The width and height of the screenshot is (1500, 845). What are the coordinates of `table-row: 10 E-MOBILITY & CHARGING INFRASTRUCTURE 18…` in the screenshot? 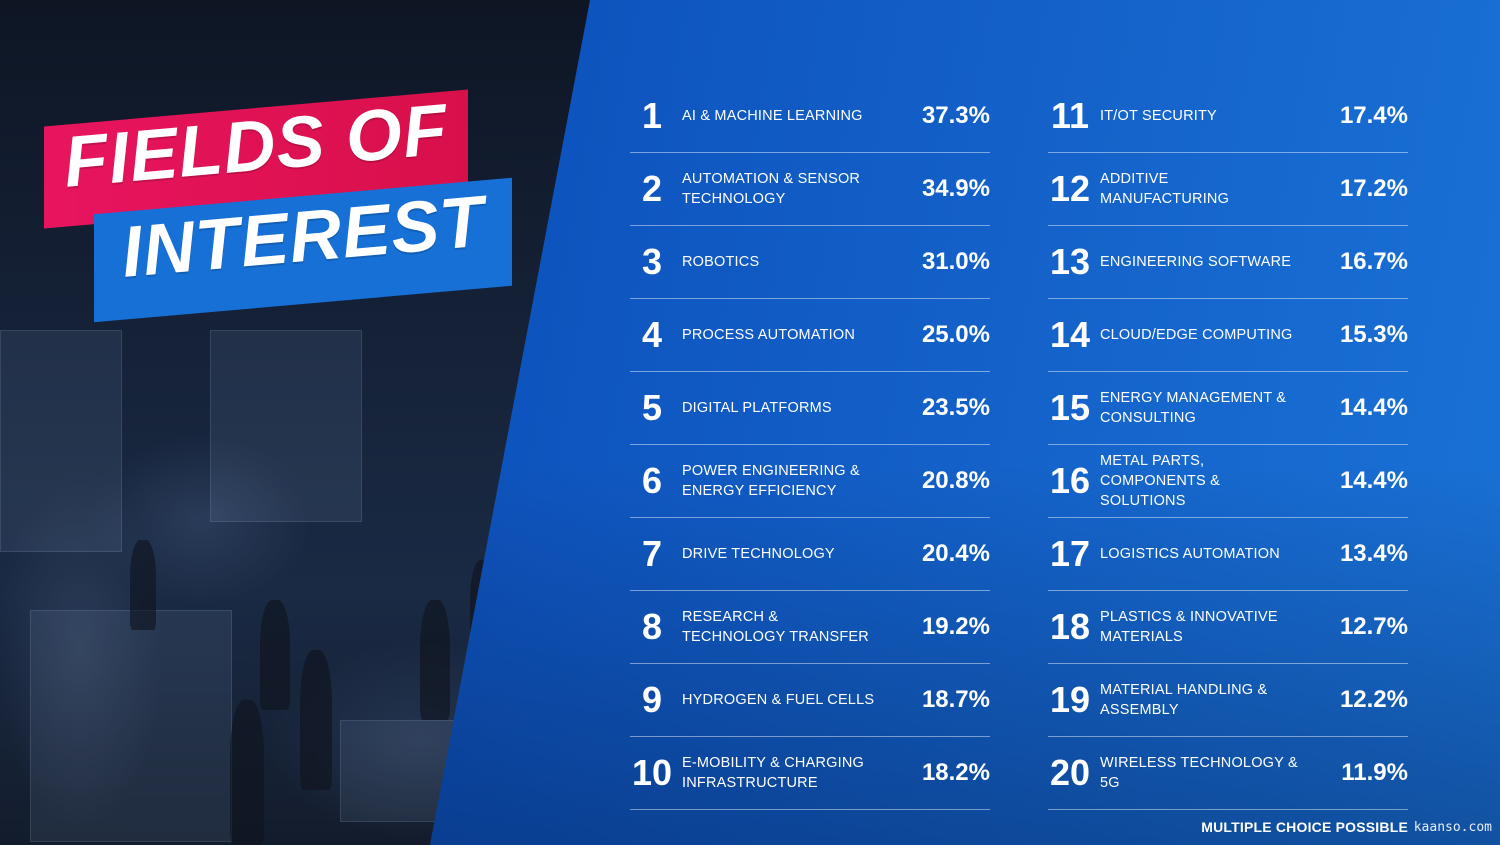 It's located at (810, 773).